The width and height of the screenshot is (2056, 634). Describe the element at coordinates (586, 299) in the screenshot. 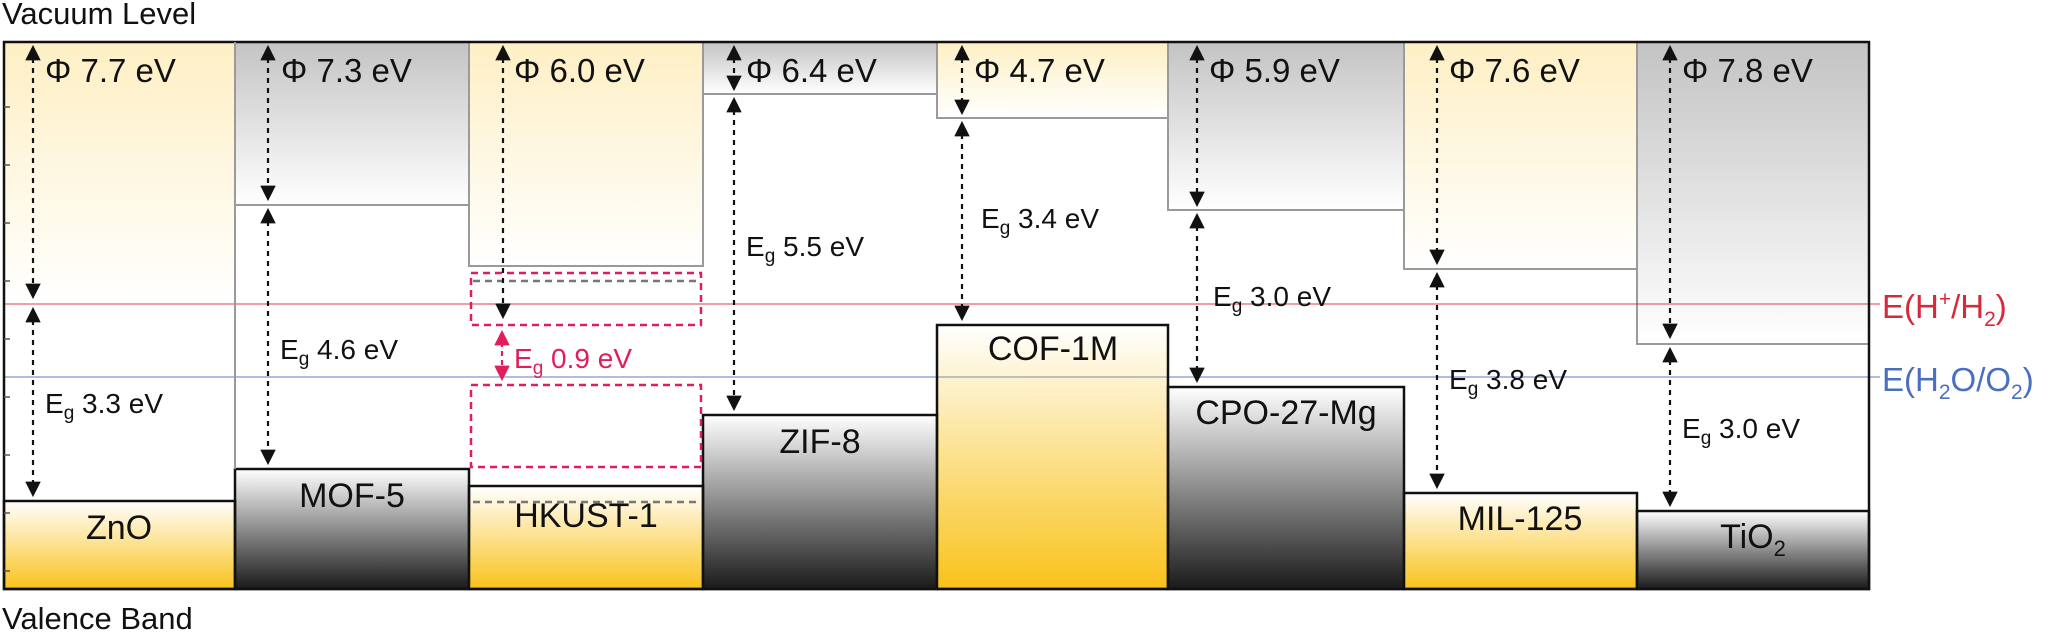

I see `hkust1-upper-state-box` at that location.